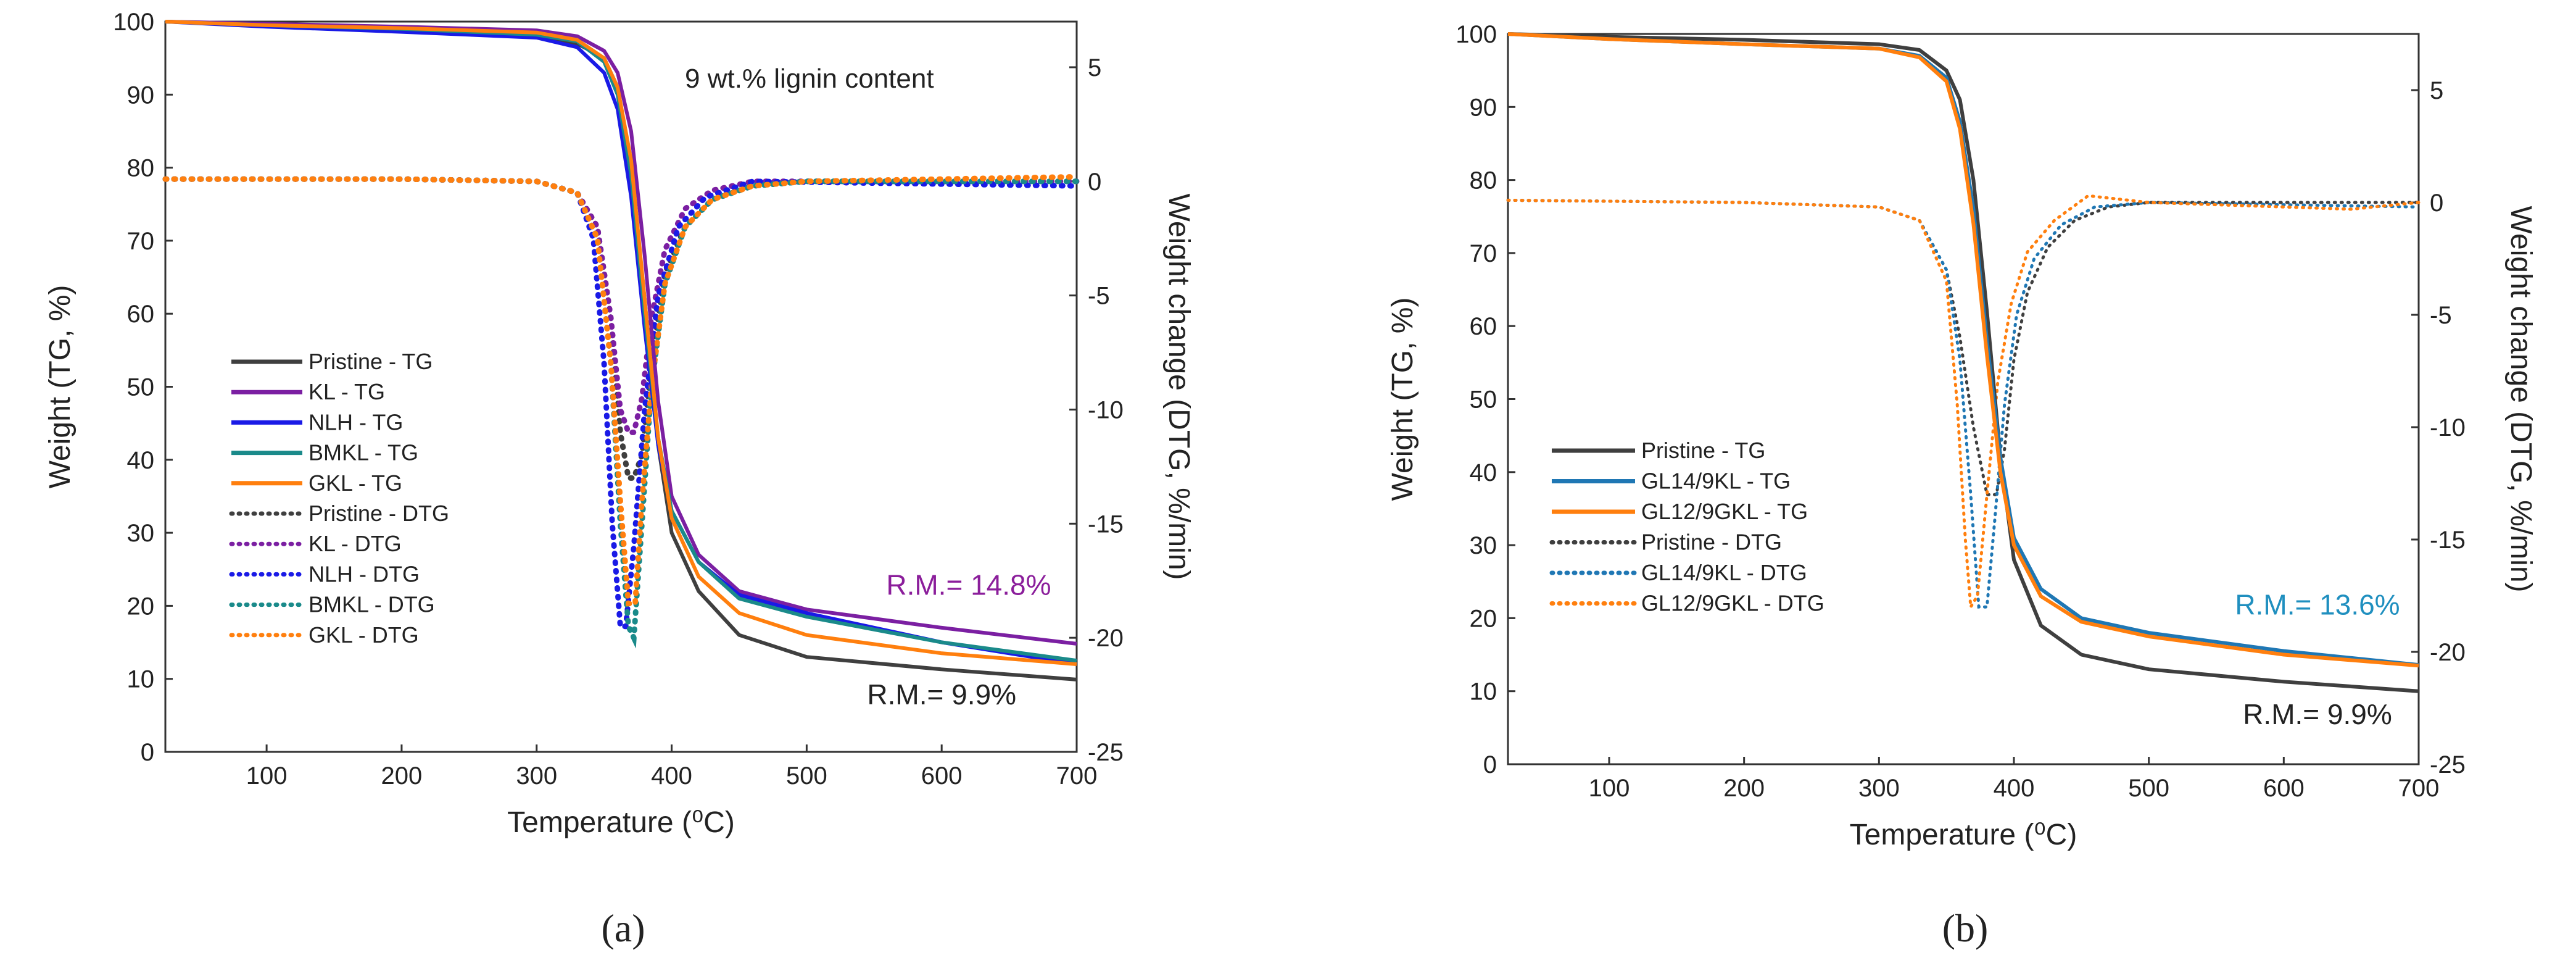 The height and width of the screenshot is (963, 2576). Describe the element at coordinates (1732, 603) in the screenshot. I see `legend-entry: GL12/9GKL - DTG` at that location.